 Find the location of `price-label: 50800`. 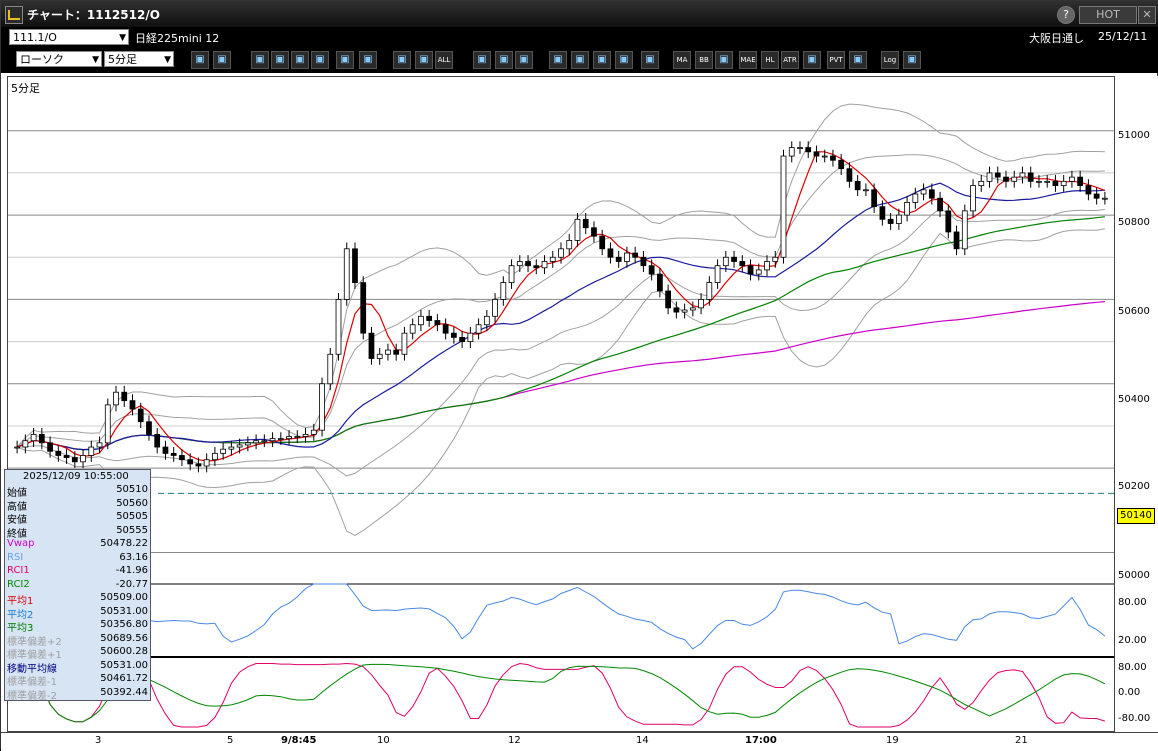

price-label: 50800 is located at coordinates (1134, 222).